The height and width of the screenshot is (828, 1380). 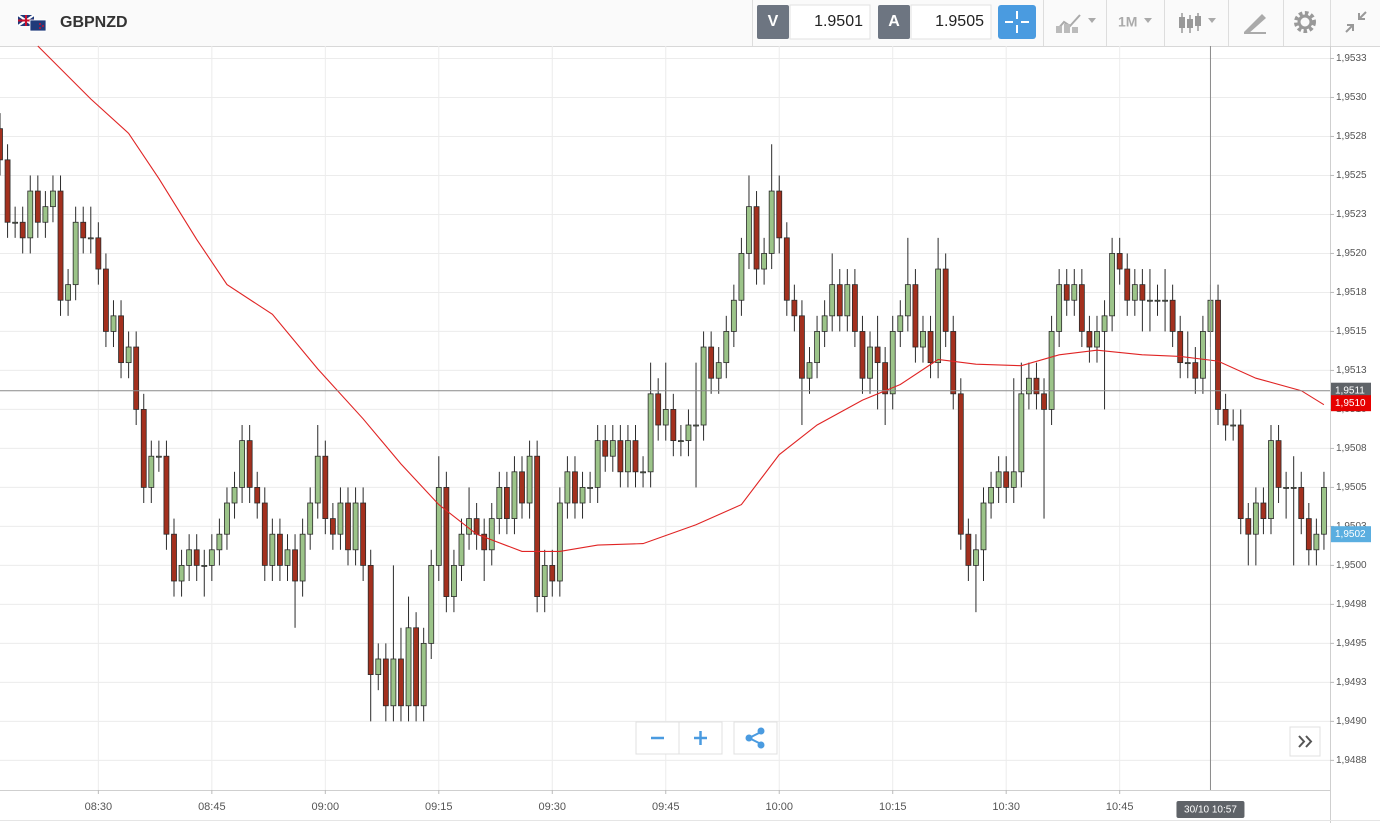 What do you see at coordinates (893, 807) in the screenshot?
I see `x-tick-label: 10:15` at bounding box center [893, 807].